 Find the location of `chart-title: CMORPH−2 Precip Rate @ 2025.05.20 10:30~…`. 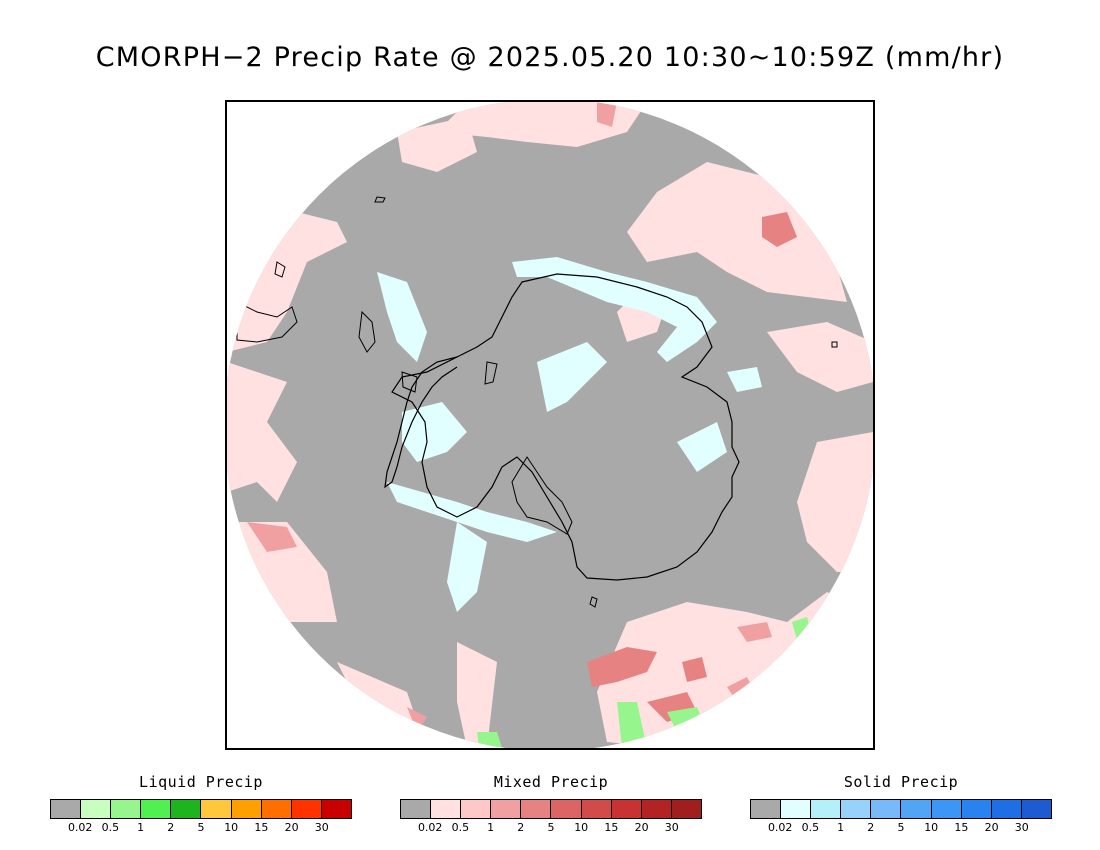

chart-title: CMORPH−2 Precip Rate @ 2025.05.20 10:30~… is located at coordinates (550, 57).